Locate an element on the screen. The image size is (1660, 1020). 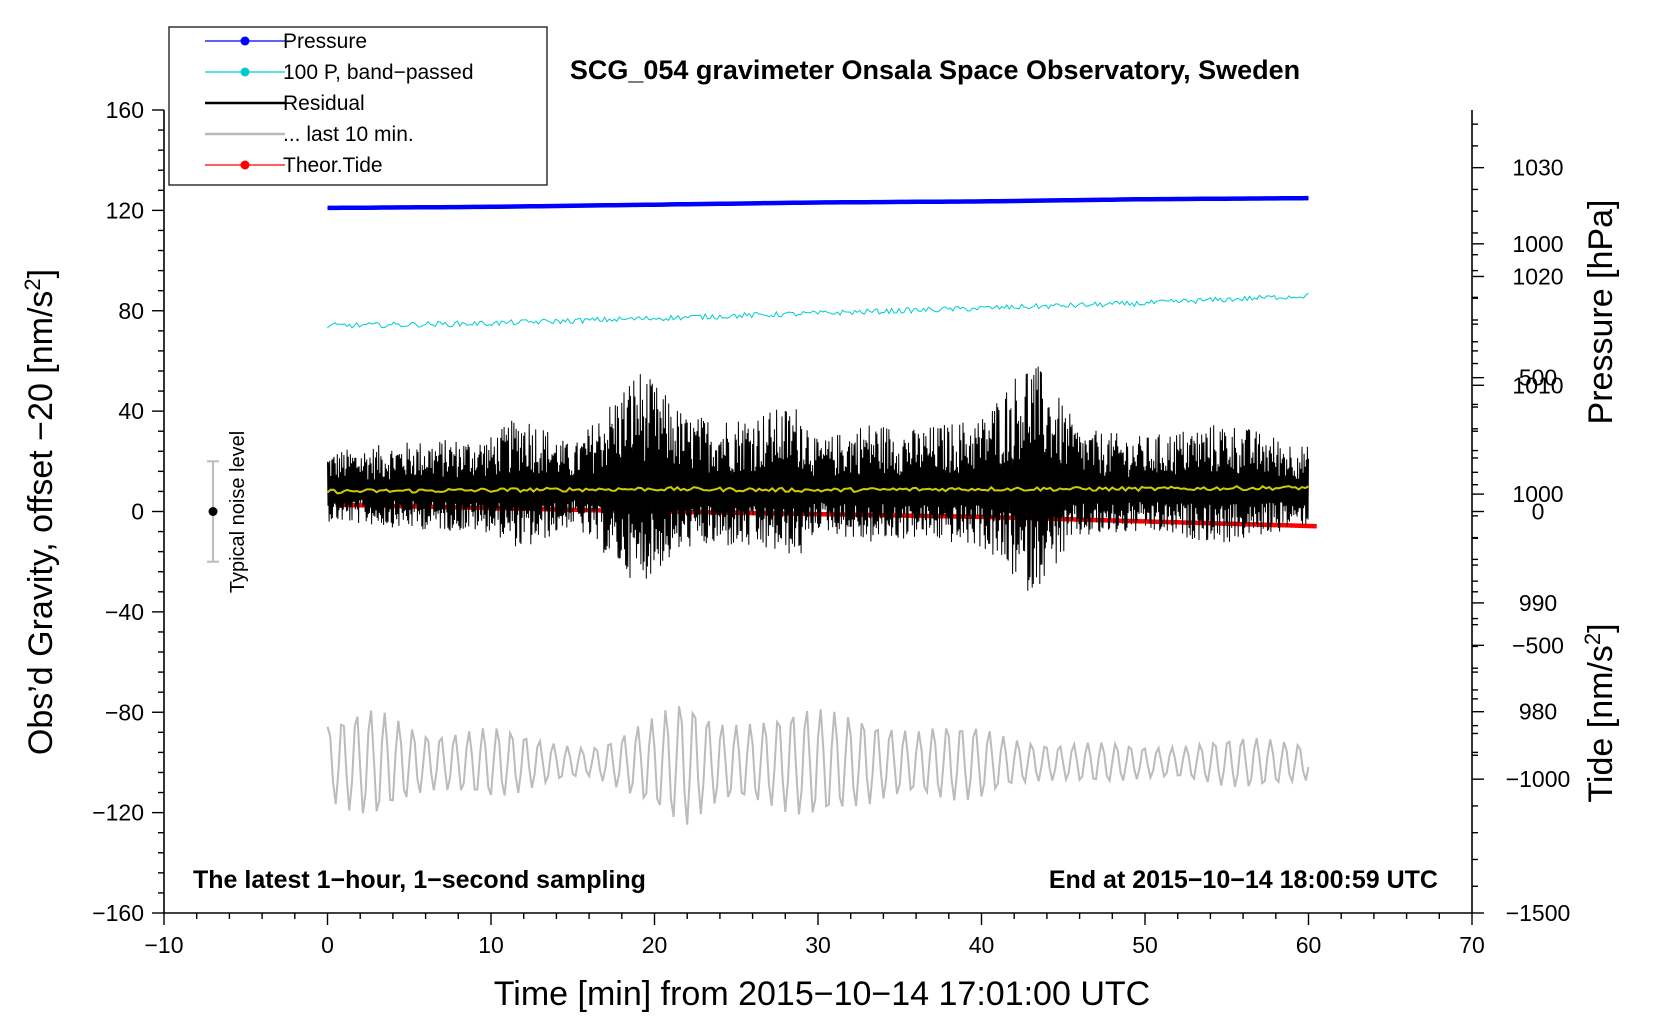
y-tick-label: 160 is located at coordinates (125, 110).